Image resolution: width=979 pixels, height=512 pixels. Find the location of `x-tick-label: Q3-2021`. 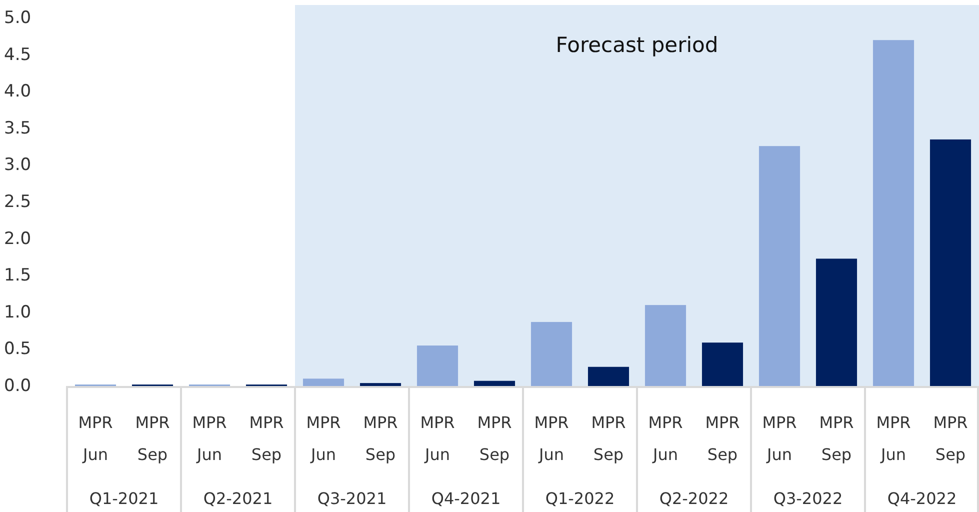

x-tick-label: Q3-2021 is located at coordinates (352, 498).